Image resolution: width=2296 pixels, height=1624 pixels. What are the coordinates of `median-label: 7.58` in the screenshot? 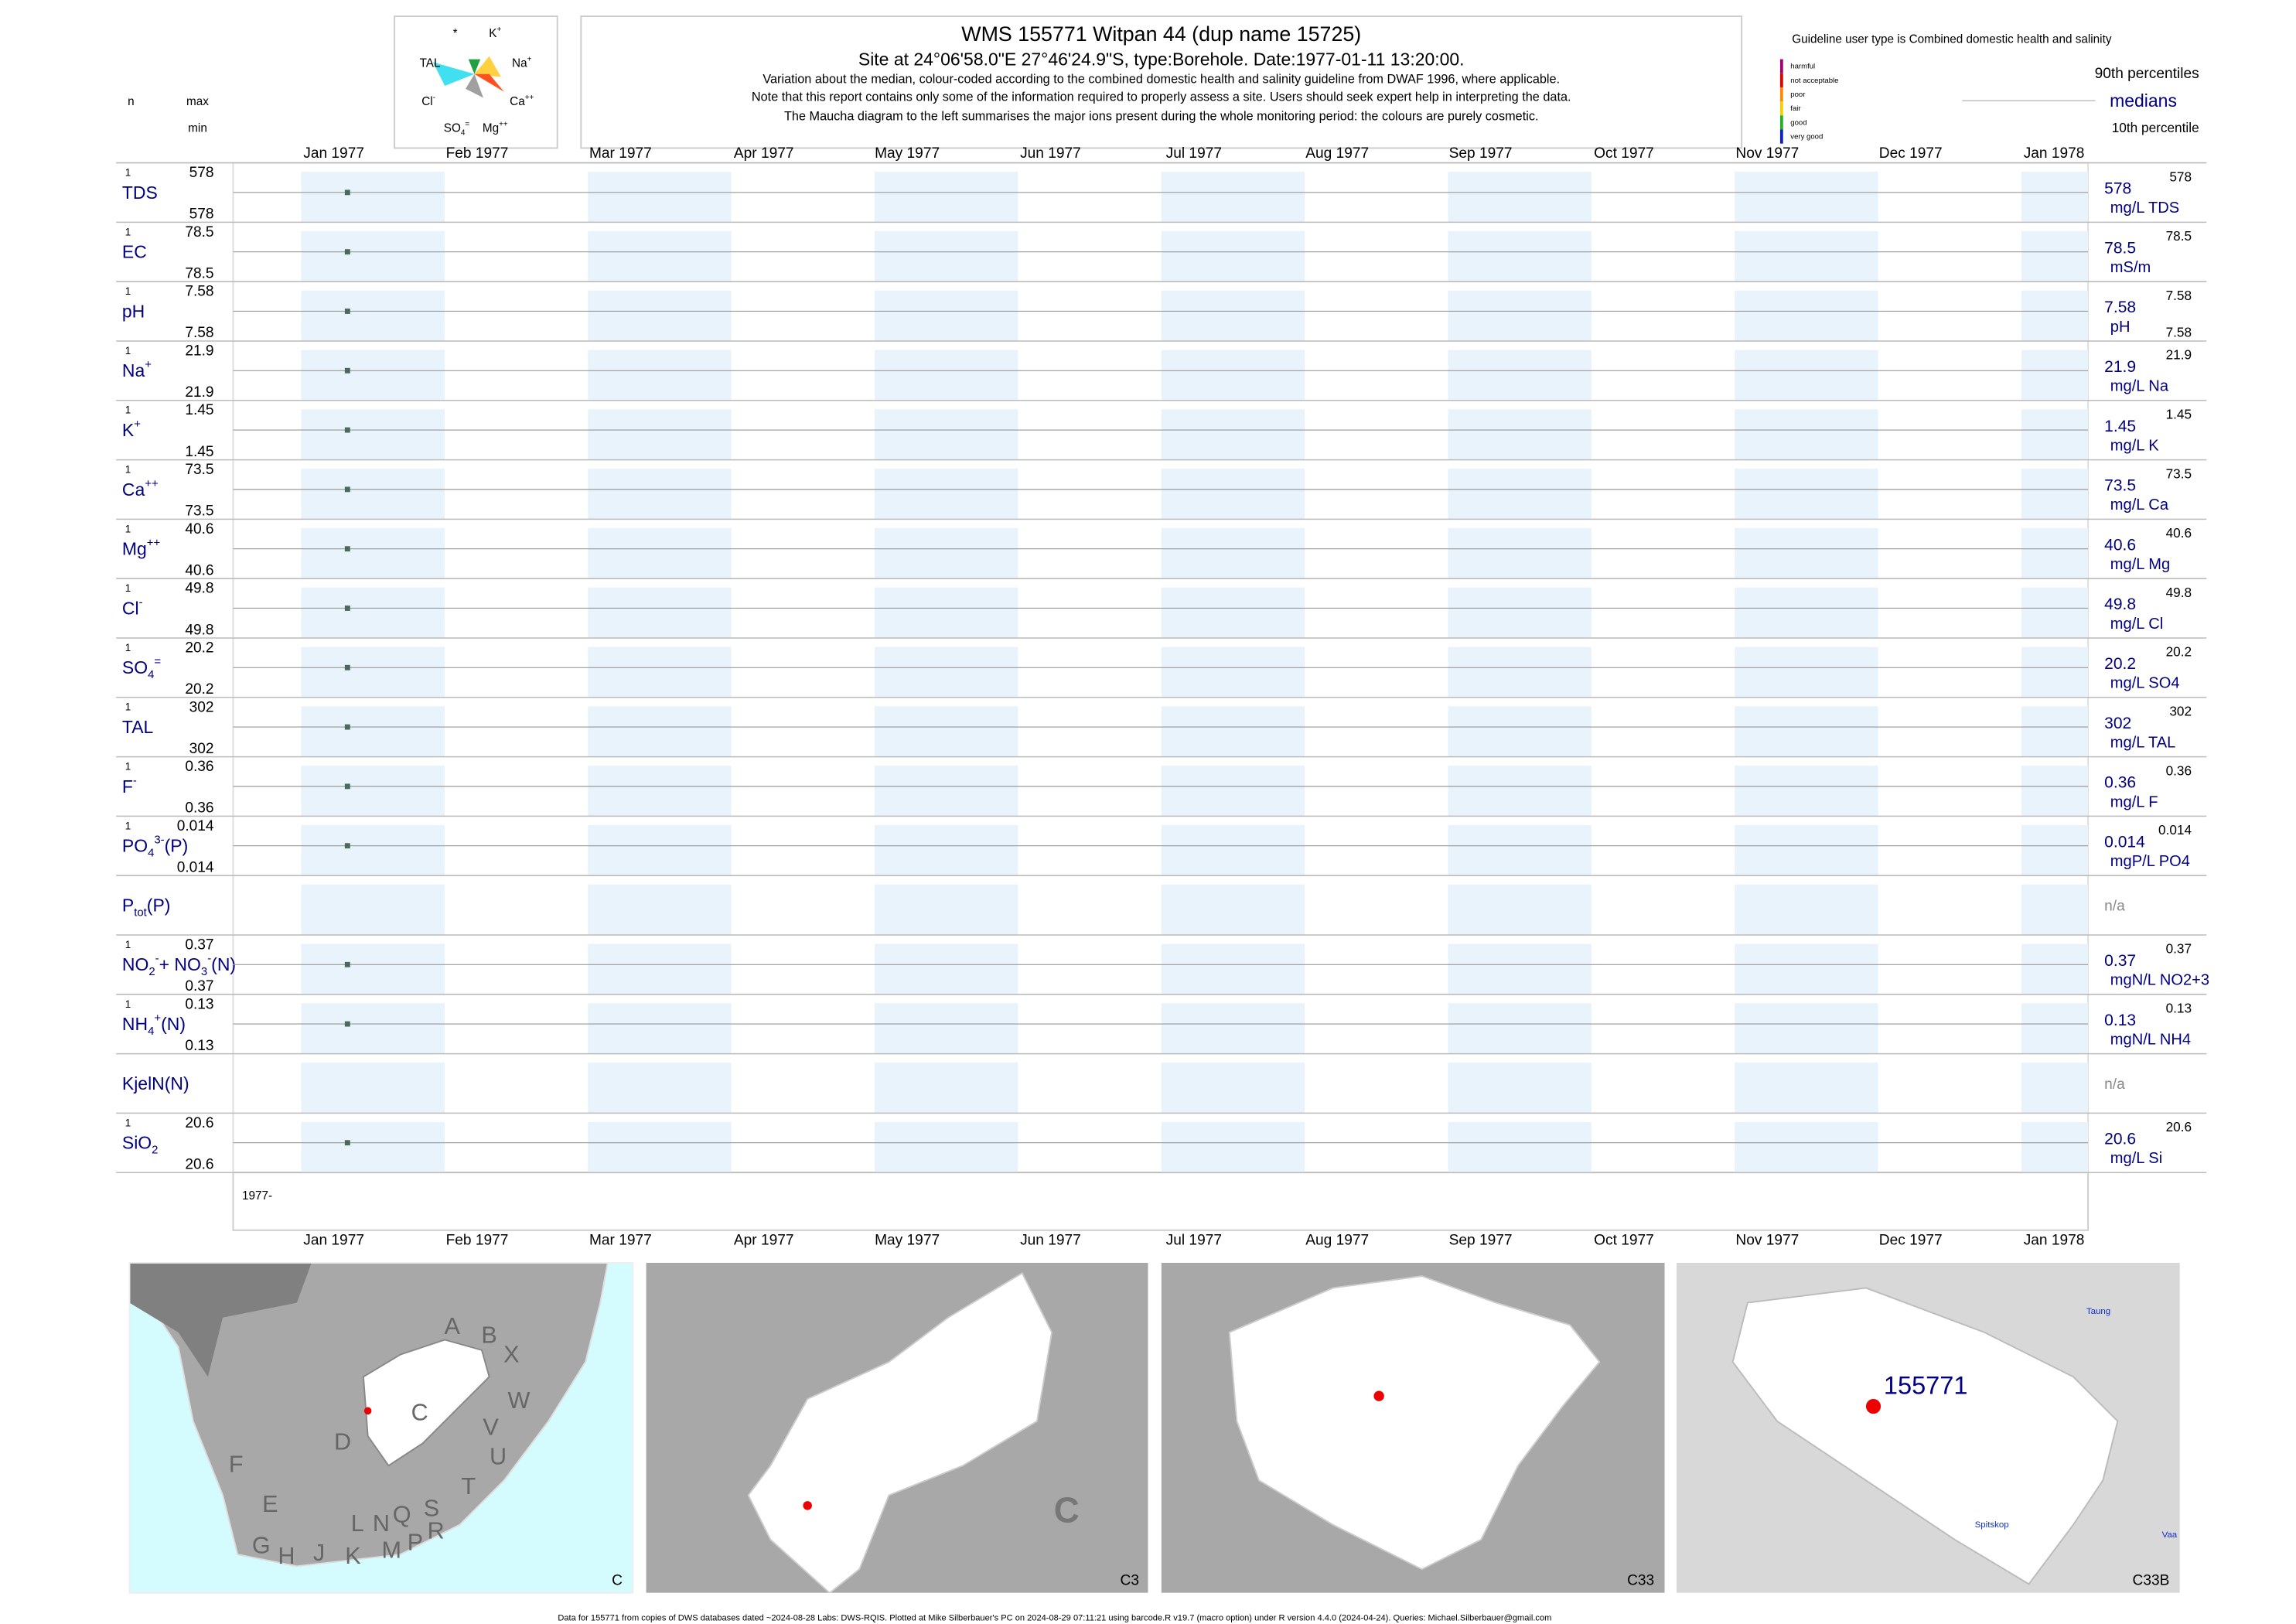 It's located at (2120, 307).